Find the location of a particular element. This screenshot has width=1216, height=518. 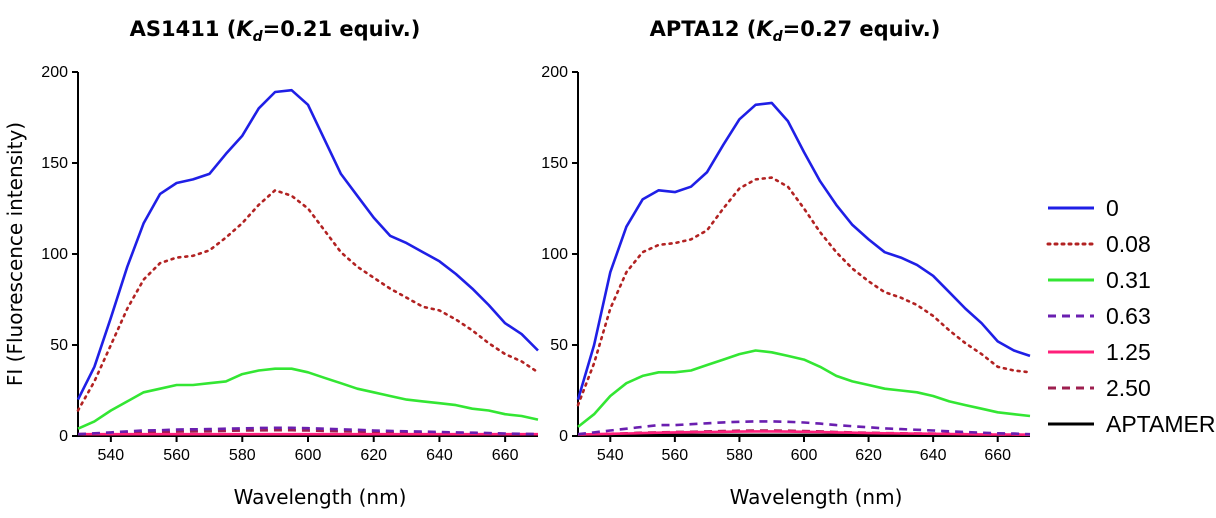

chart-title-tail: =0.27 equiv.) is located at coordinates (862, 29).